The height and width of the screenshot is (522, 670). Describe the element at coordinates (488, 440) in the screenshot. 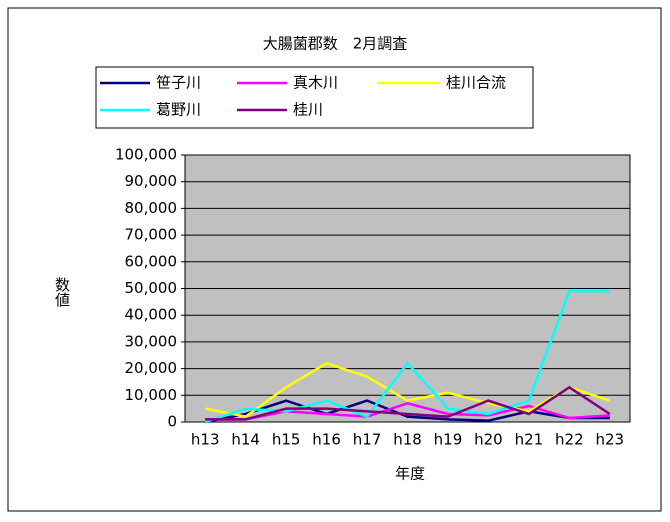

I see `x-tick-label: h20` at that location.